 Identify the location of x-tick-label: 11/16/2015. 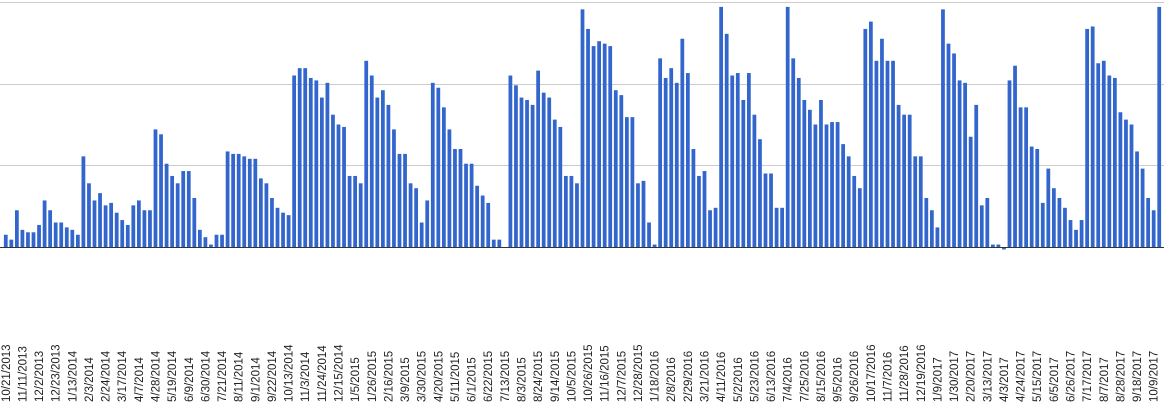
(606, 373).